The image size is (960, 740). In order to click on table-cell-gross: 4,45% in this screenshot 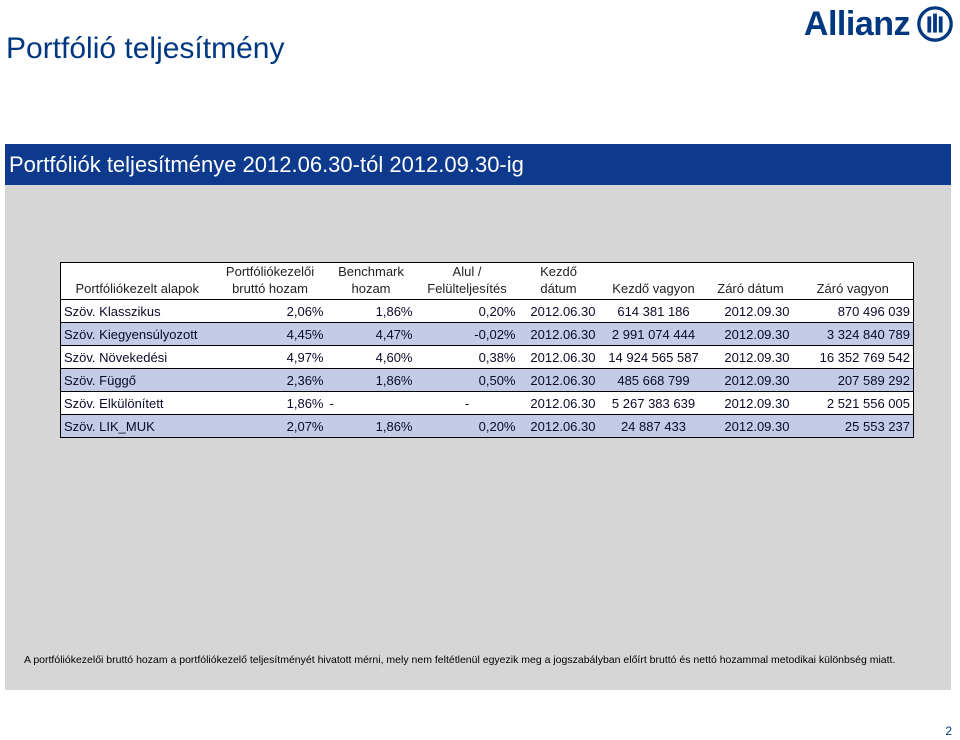, I will do `click(270, 334)`.